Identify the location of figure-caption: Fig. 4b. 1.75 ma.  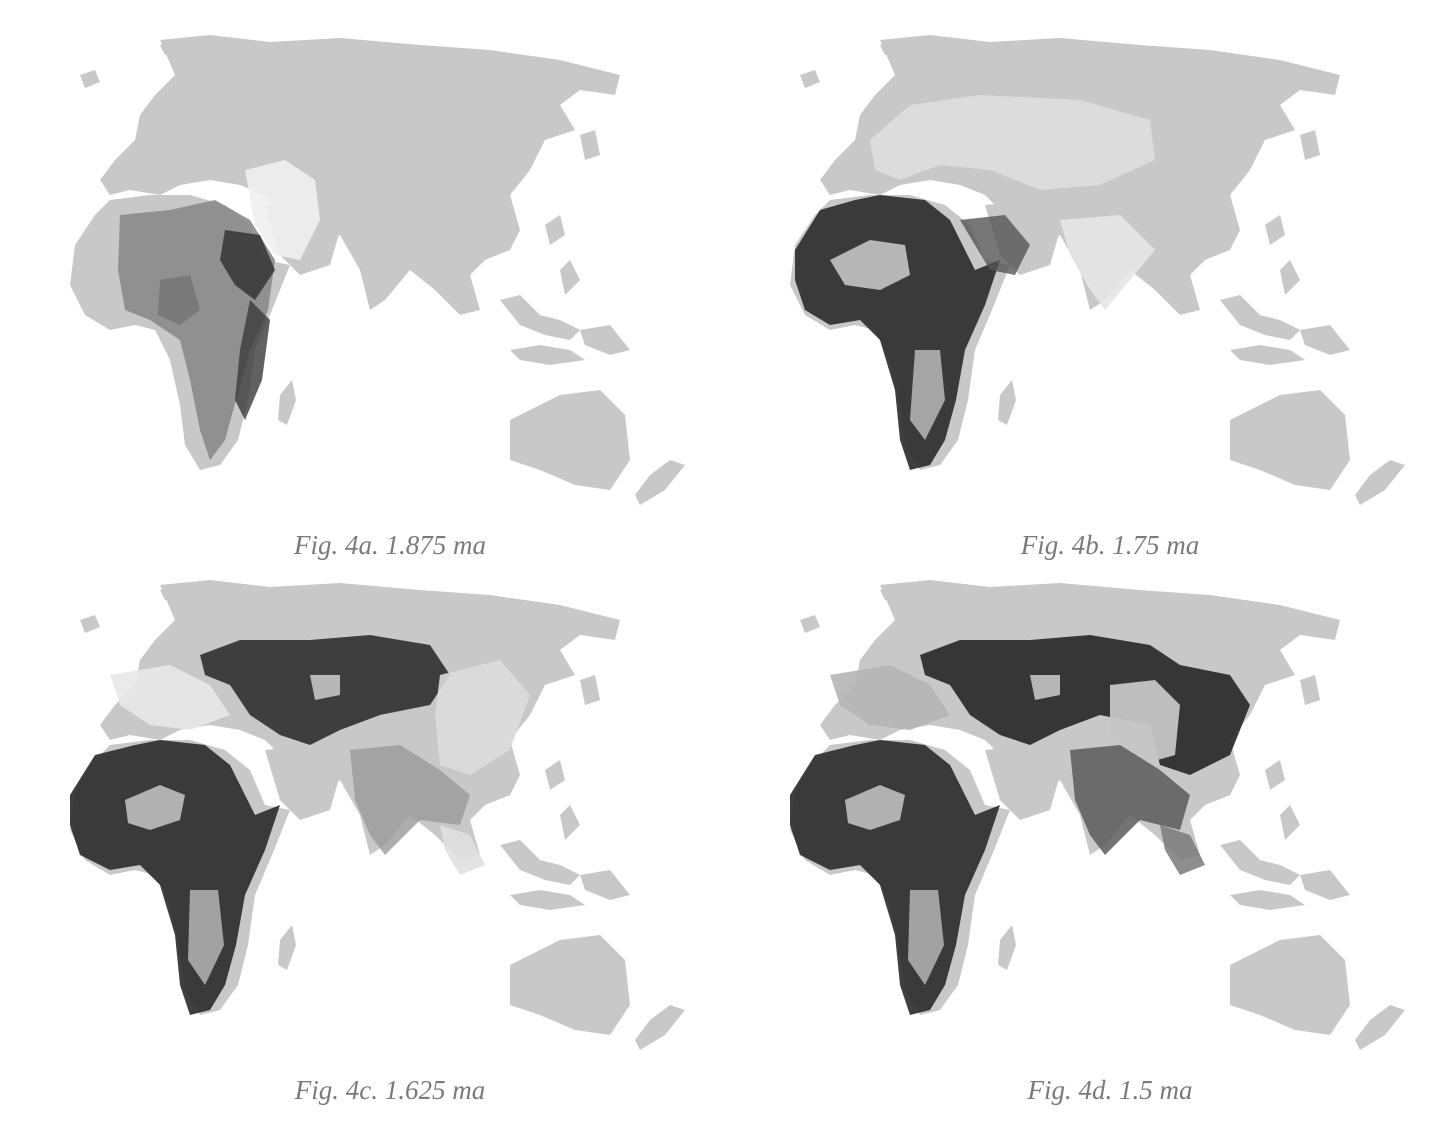
(1110, 545).